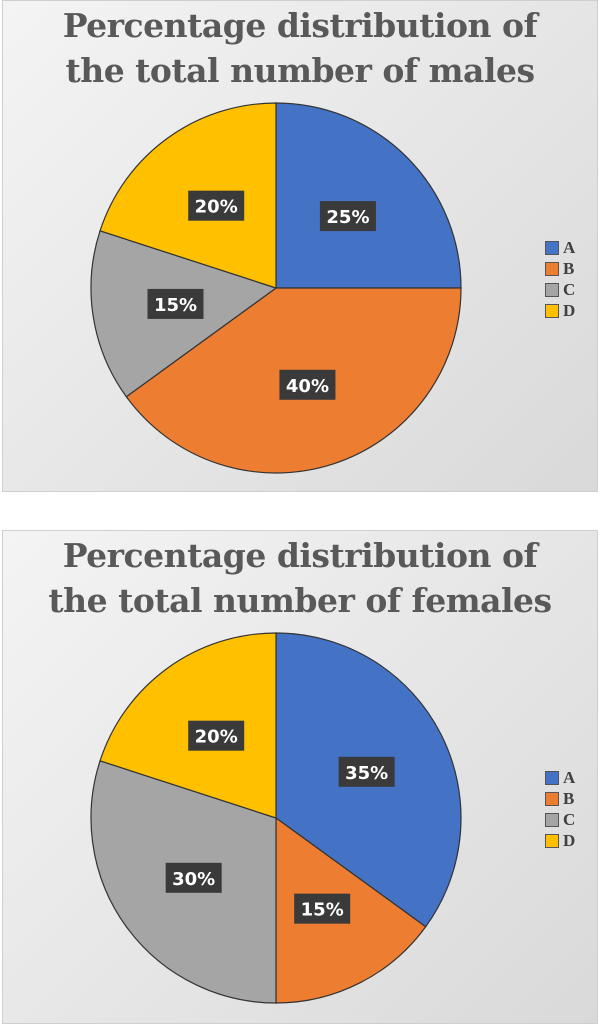  What do you see at coordinates (569, 310) in the screenshot?
I see `males-legend-label-D: D` at bounding box center [569, 310].